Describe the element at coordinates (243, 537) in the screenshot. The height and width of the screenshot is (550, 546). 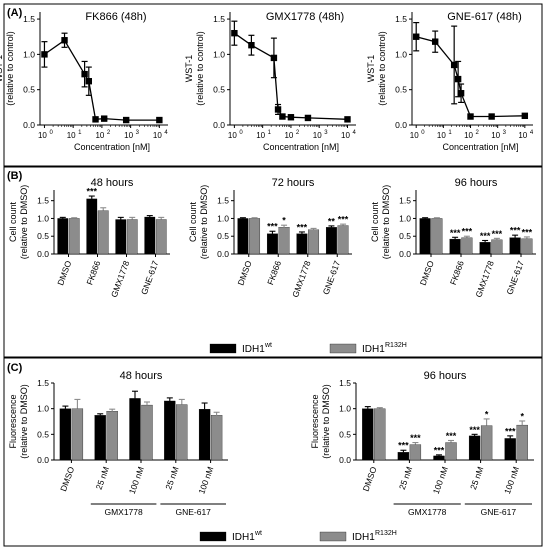
I see `legend-2-label: IDH1` at that location.